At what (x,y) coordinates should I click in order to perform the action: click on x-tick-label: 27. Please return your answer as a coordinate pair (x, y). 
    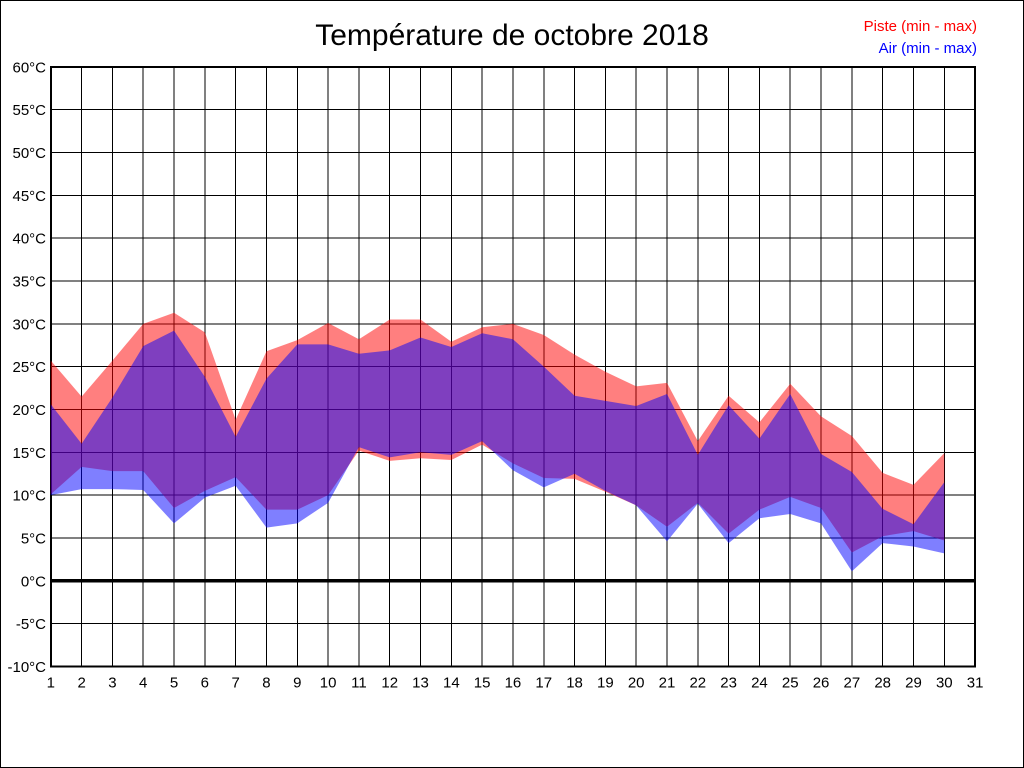
    Looking at the image, I should click on (852, 683).